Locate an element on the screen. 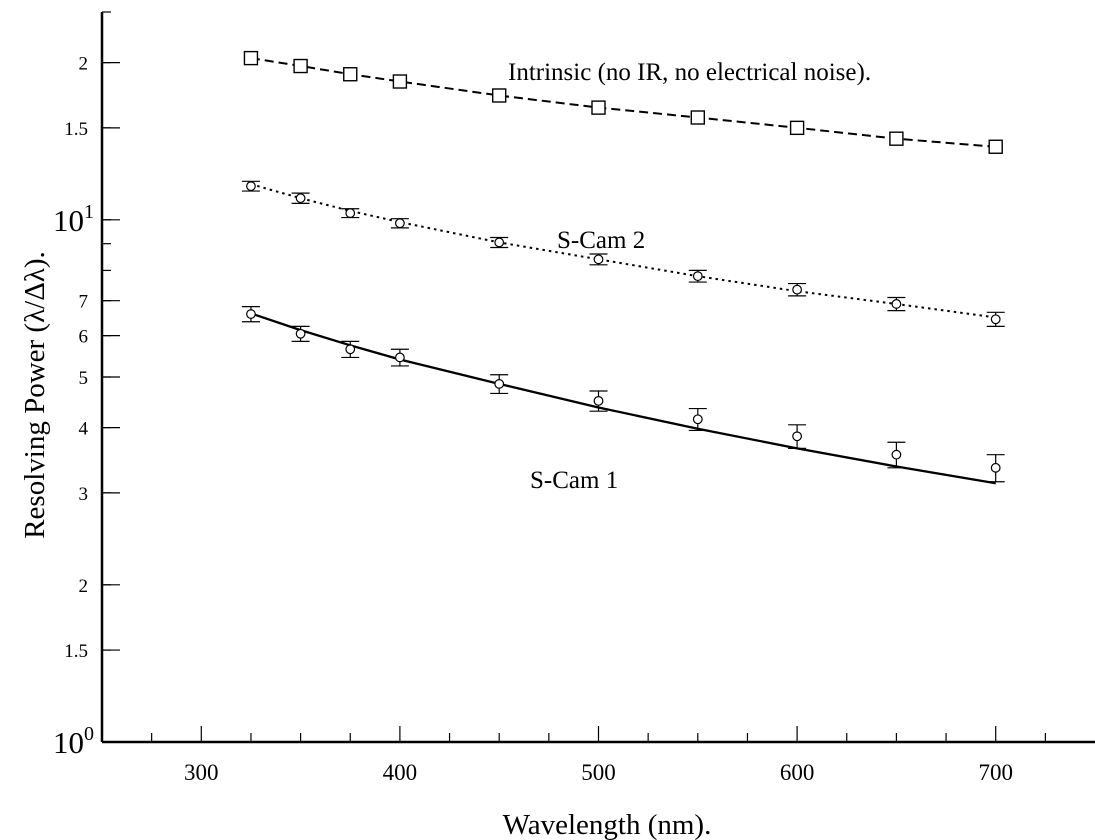  y-tick-label: 6 is located at coordinates (84, 337).